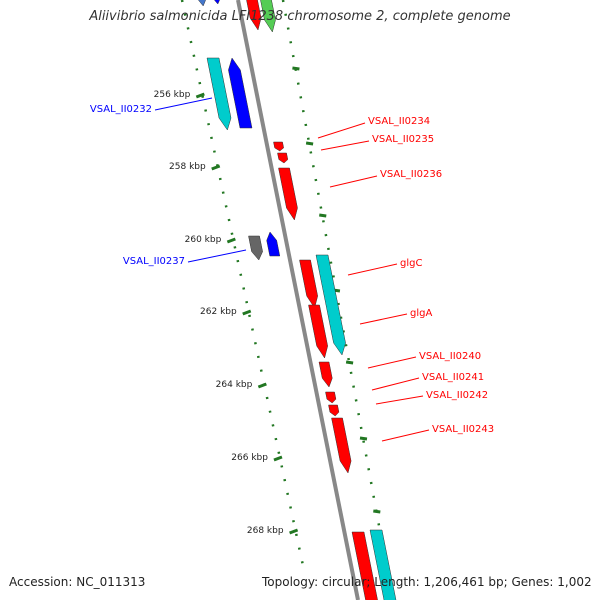 The image size is (600, 600). What do you see at coordinates (255, 248) in the screenshot?
I see `gene-arrow-gray` at bounding box center [255, 248].